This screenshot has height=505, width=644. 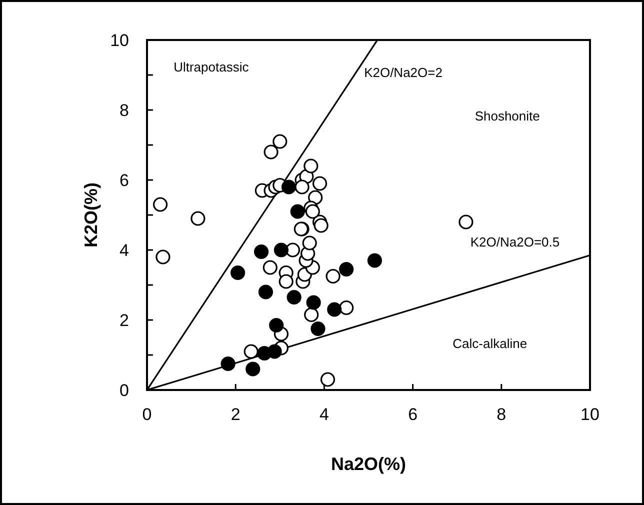 What do you see at coordinates (124, 390) in the screenshot?
I see `y-tick-label: 0` at bounding box center [124, 390].